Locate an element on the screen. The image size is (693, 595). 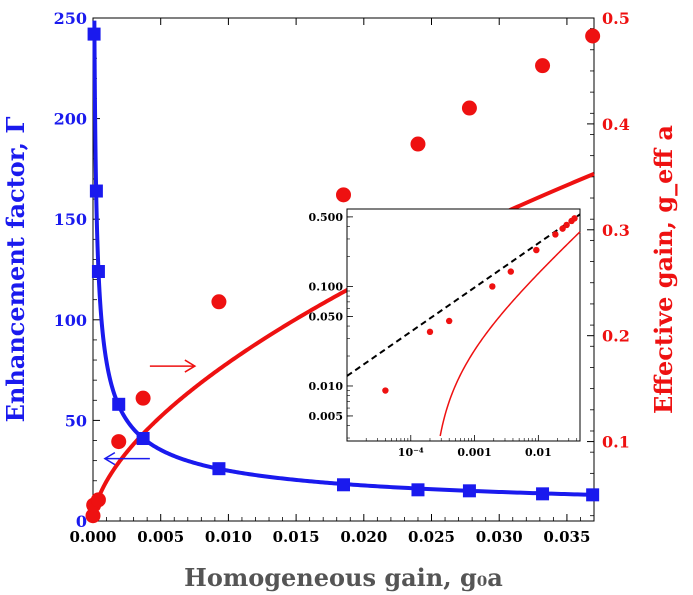
right-arrow-head is located at coordinates (190, 366).